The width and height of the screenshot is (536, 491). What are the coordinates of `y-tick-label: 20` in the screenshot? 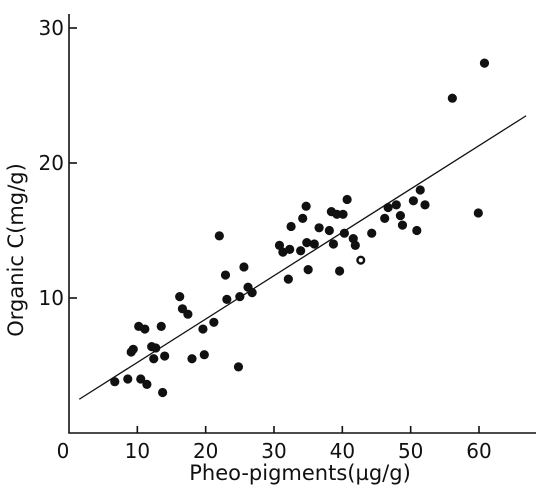 It's located at (51, 163).